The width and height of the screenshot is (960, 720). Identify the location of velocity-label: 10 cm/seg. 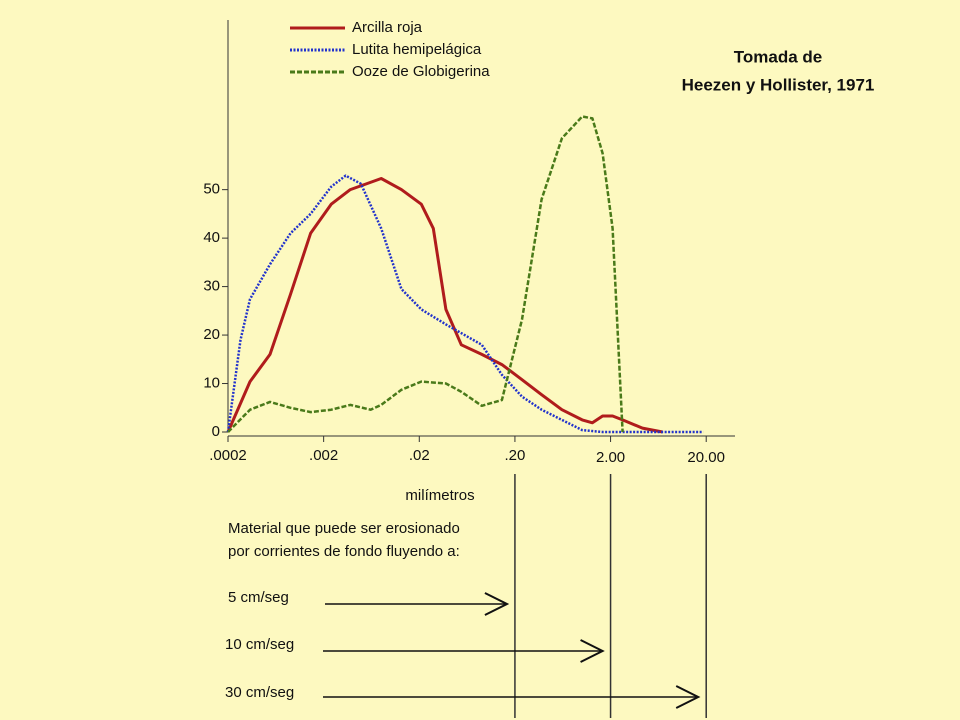
(259, 644).